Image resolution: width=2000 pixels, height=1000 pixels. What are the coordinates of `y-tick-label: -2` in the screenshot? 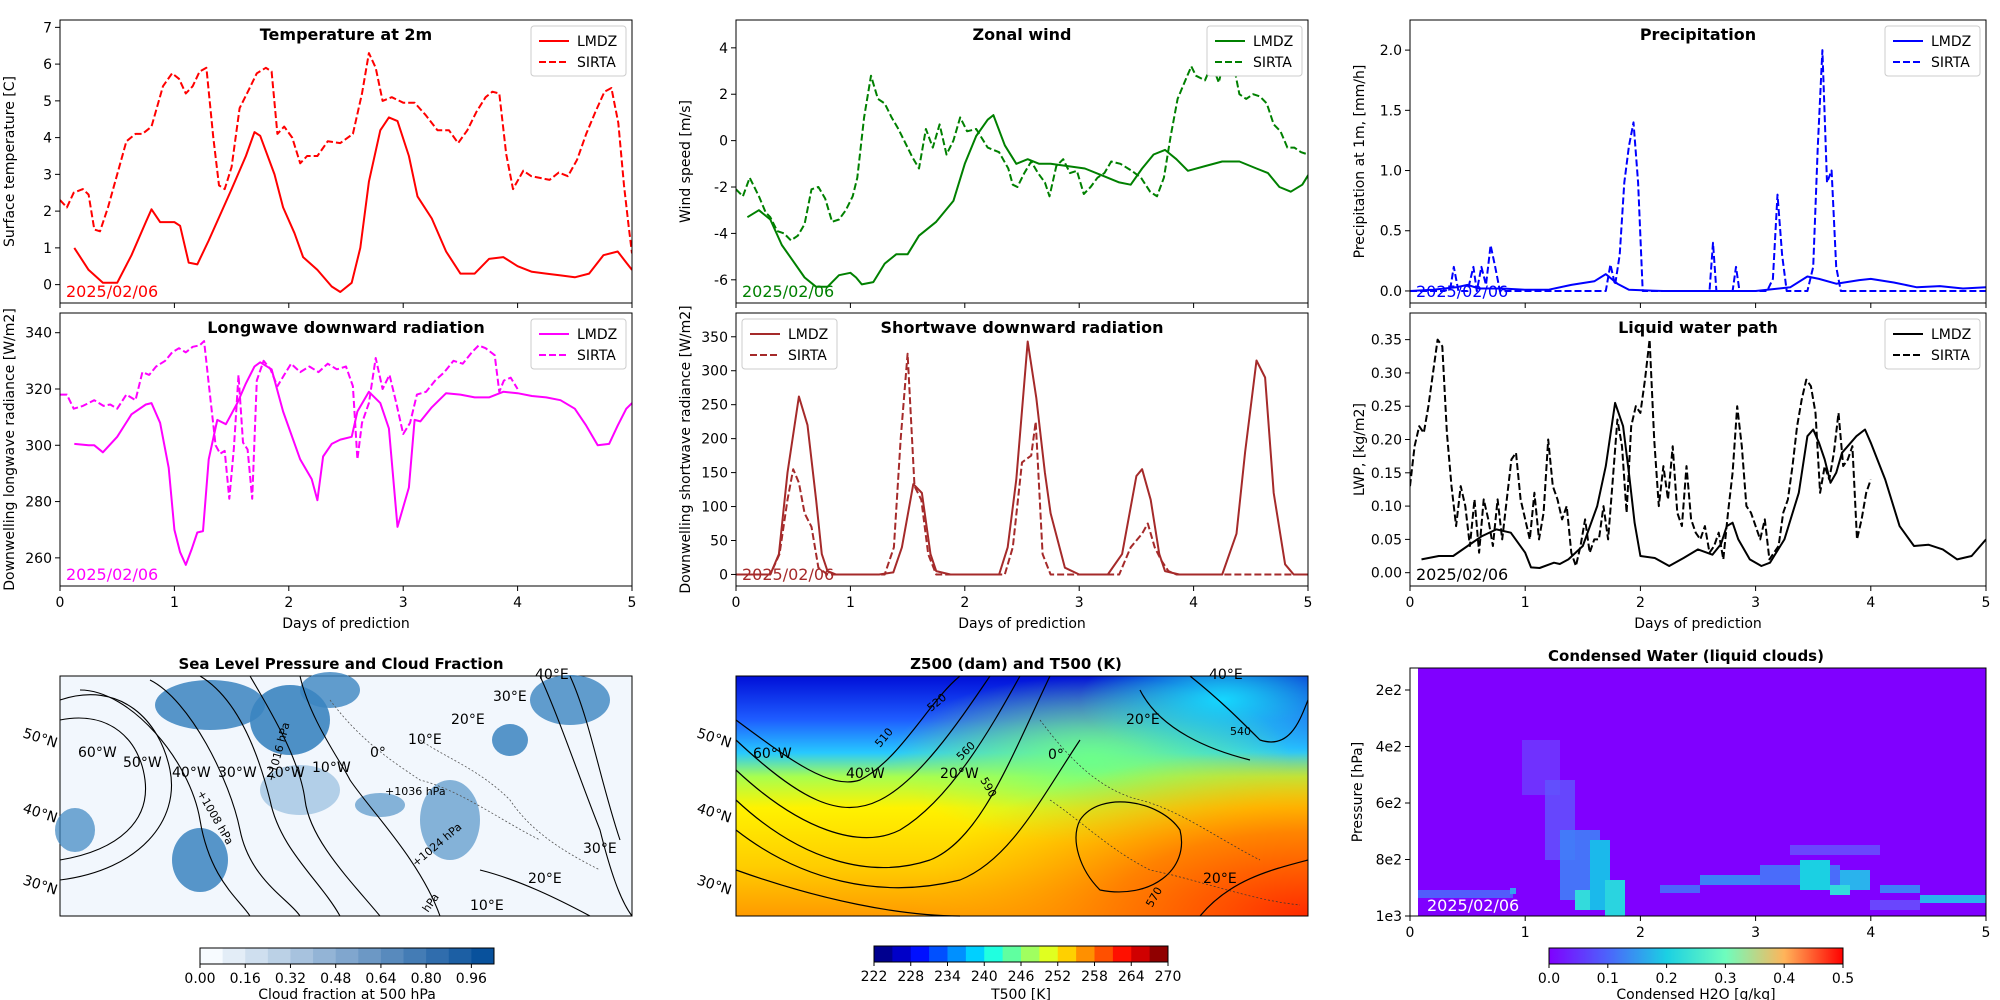 It's located at (721, 188).